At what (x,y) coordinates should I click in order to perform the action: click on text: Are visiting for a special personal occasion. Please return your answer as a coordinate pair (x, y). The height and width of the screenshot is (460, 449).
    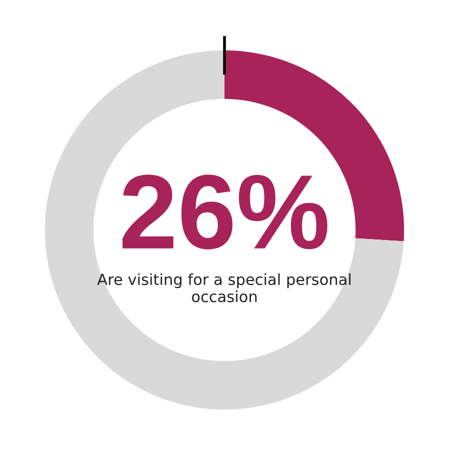
    Looking at the image, I should click on (223, 287).